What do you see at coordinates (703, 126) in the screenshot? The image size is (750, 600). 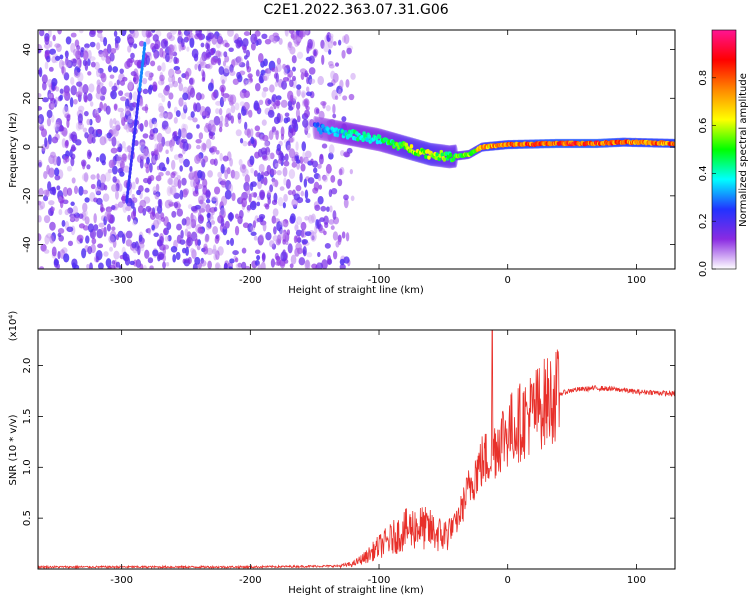 I see `colorbar-tick-label: 0.6` at bounding box center [703, 126].